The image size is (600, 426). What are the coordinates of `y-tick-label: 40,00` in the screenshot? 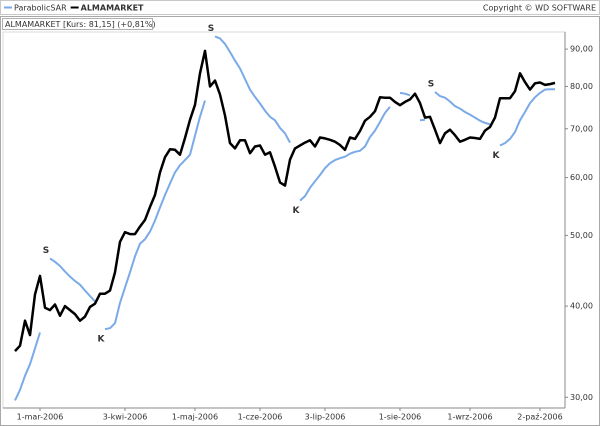 It's located at (581, 306).